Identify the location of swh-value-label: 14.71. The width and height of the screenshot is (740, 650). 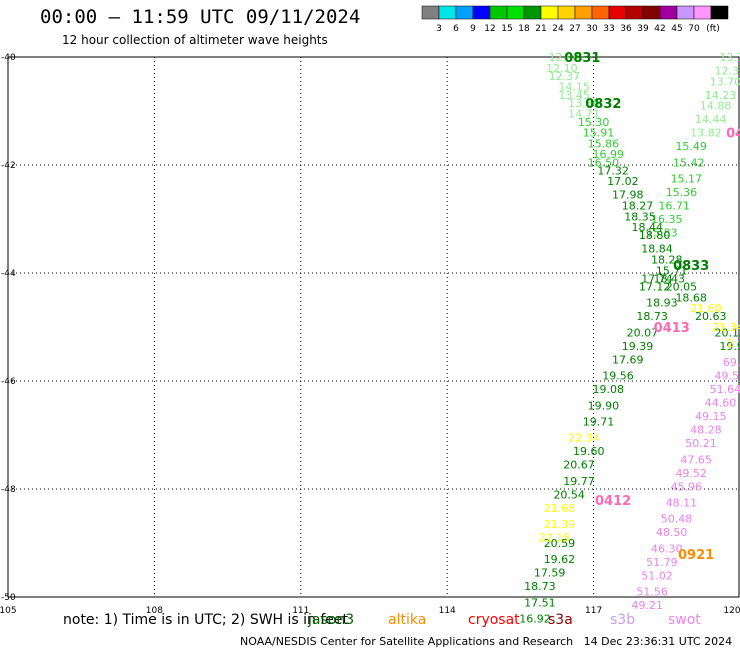
(584, 114).